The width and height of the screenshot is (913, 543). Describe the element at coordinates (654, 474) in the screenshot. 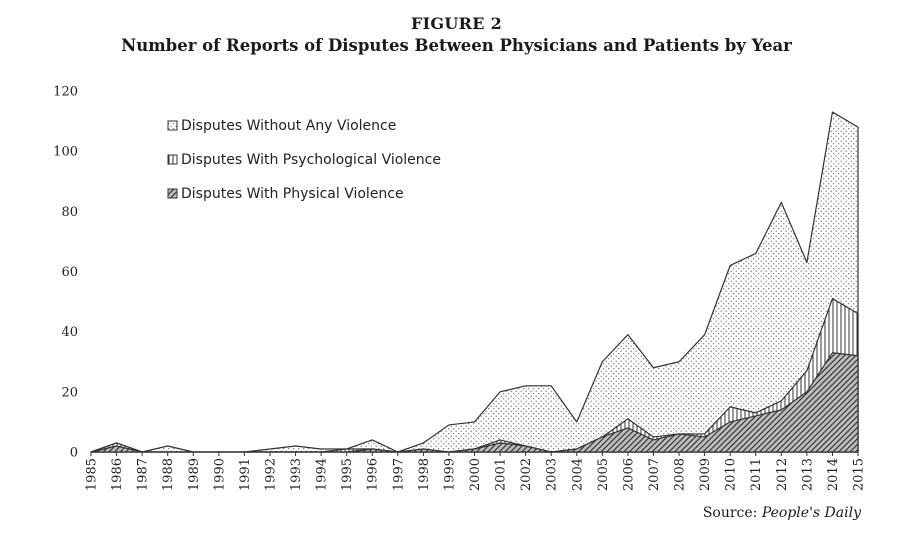

I see `x-tick-label: 2007` at that location.